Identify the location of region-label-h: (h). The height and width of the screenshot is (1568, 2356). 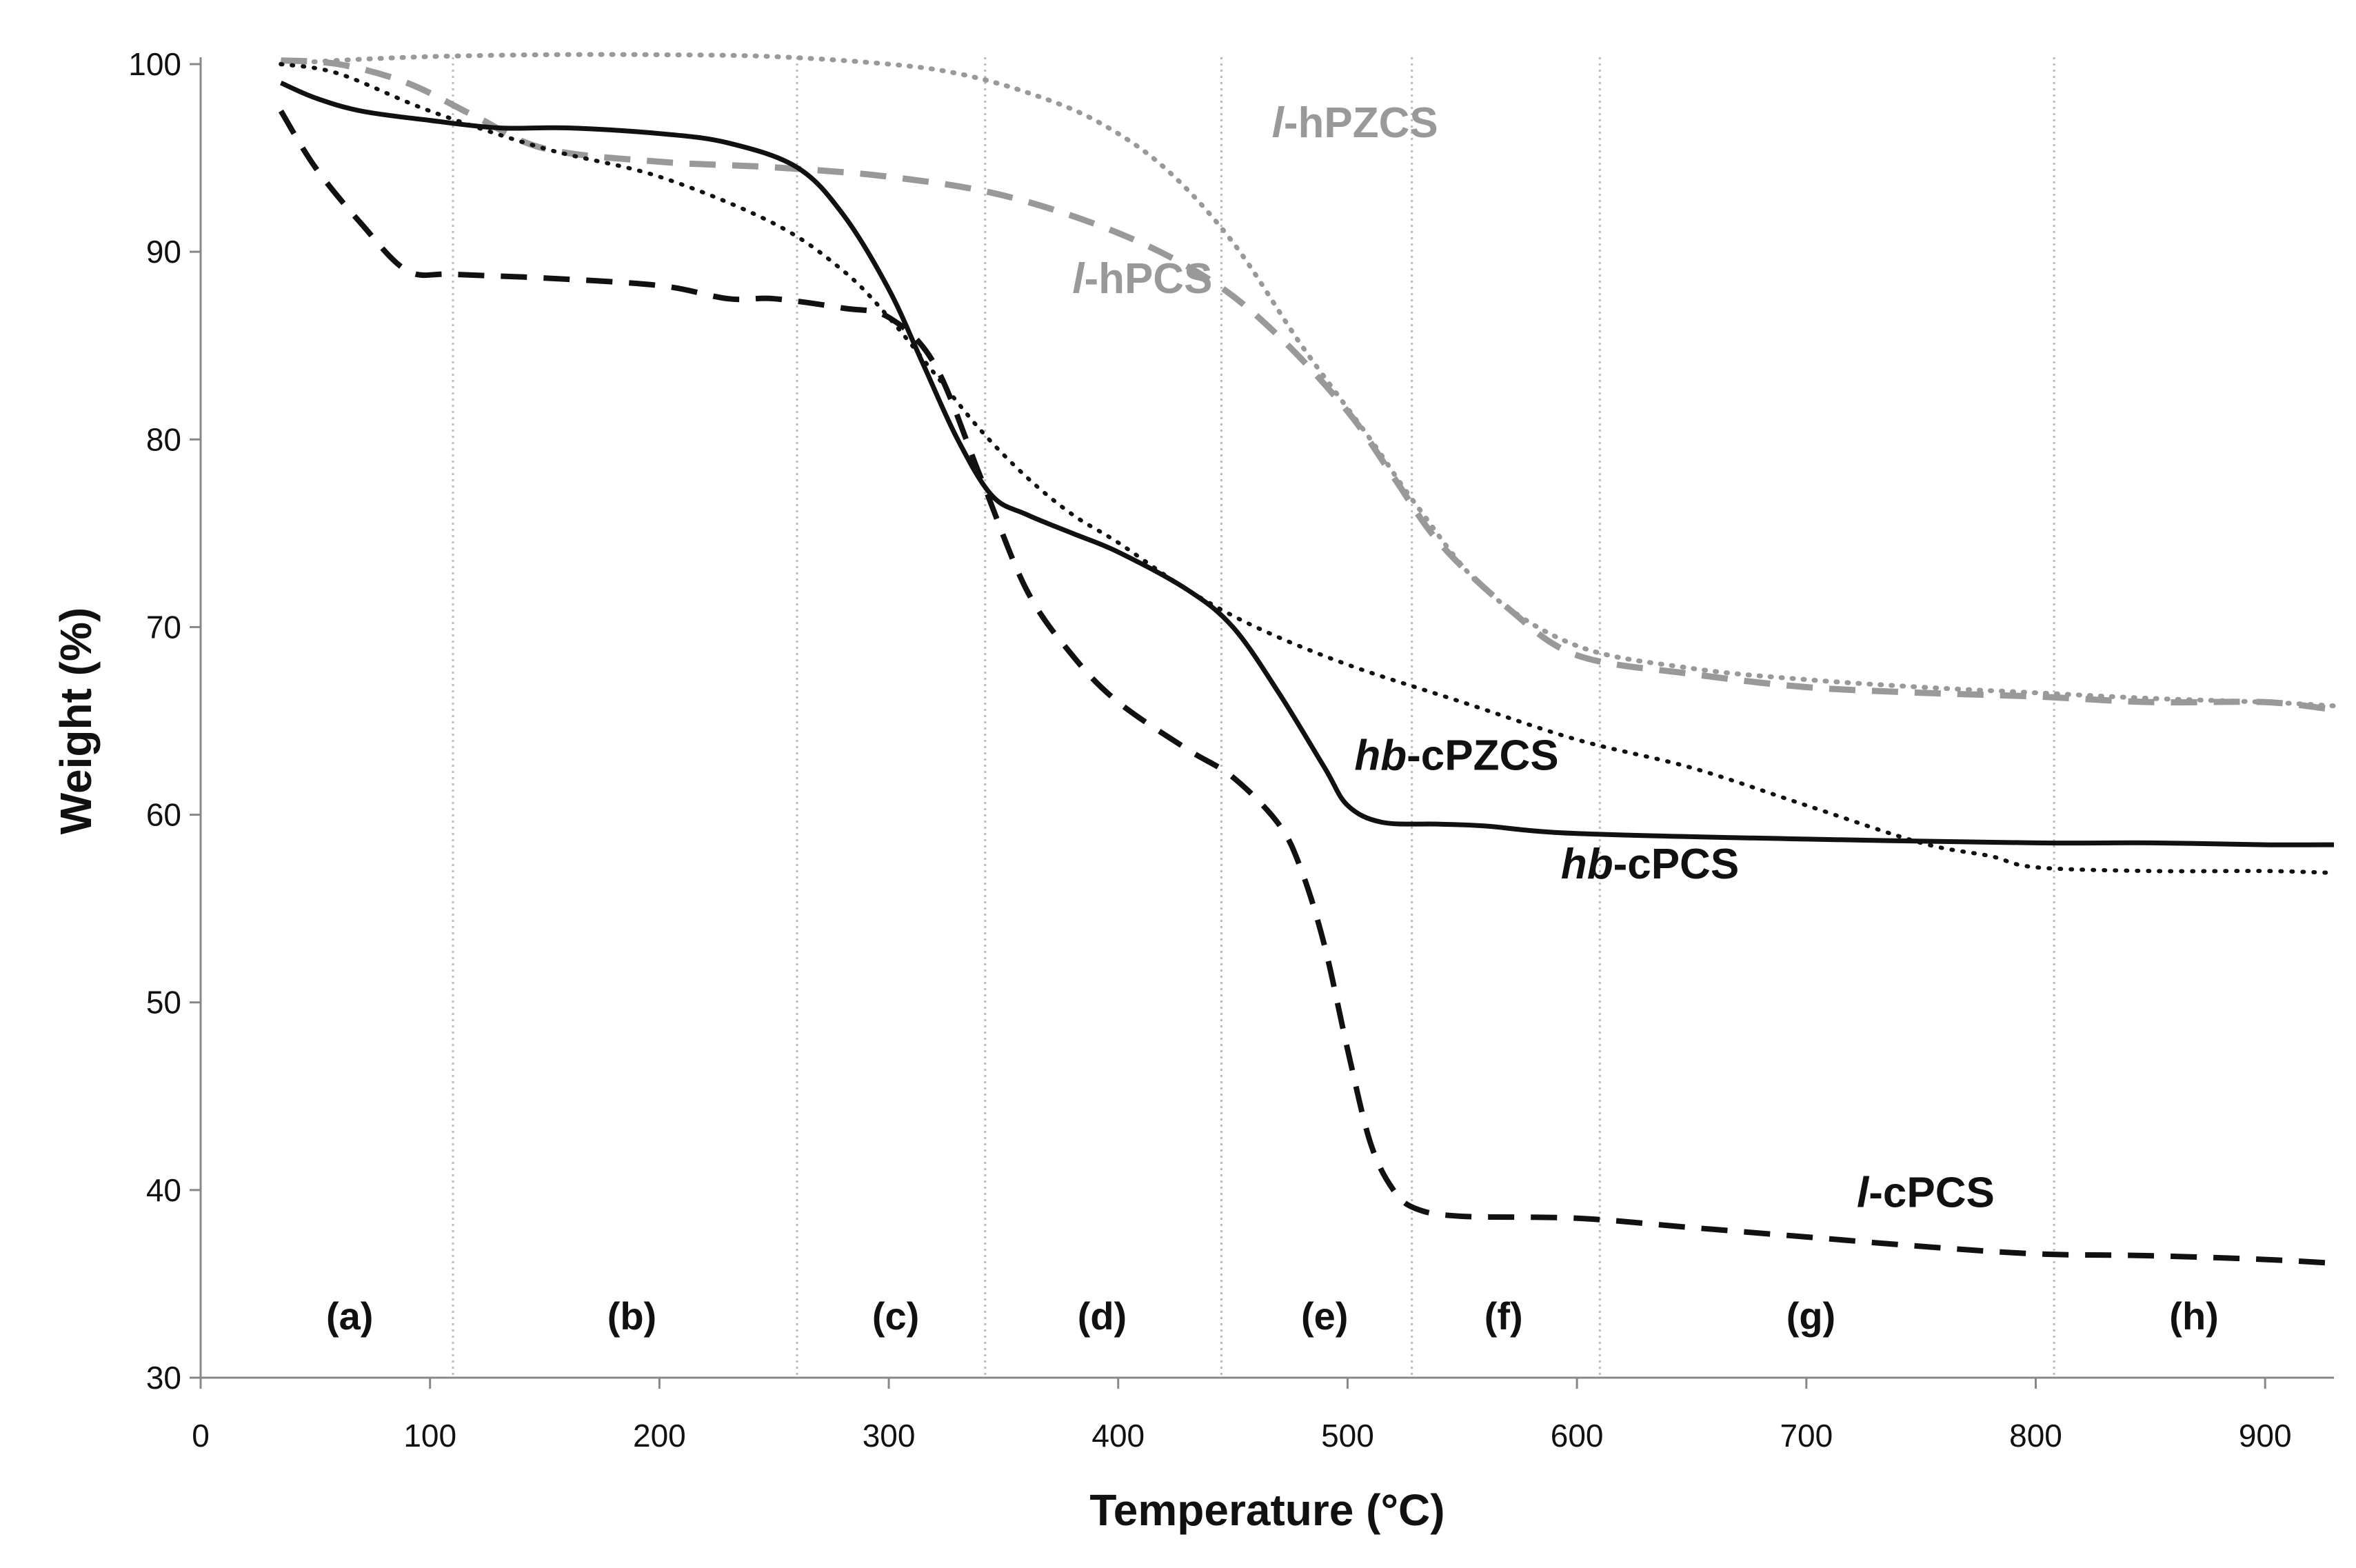
(2194, 1316).